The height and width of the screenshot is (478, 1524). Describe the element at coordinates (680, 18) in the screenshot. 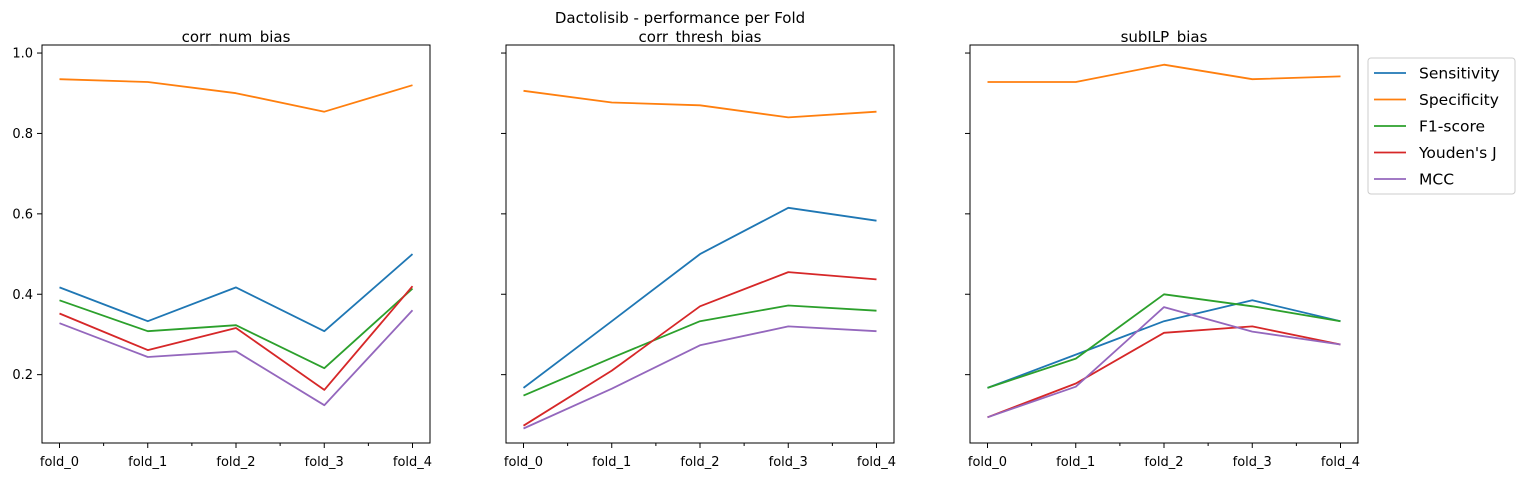

I see `figure-suptitle: Dactolisib - performance per Fold` at that location.